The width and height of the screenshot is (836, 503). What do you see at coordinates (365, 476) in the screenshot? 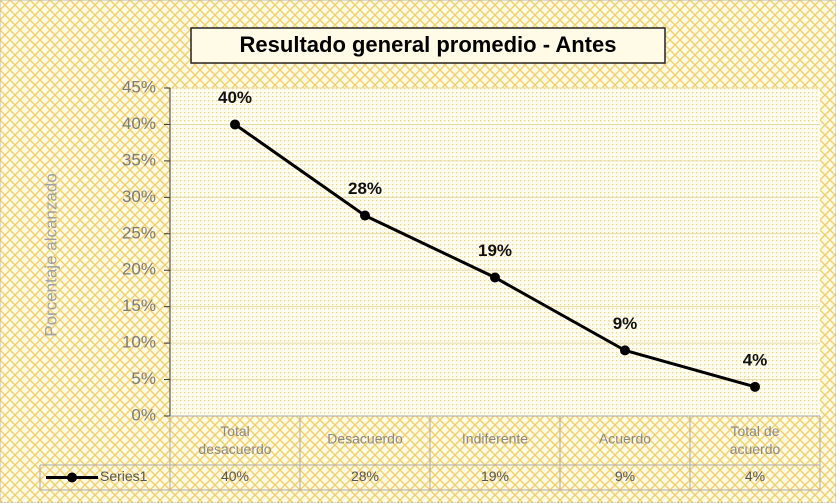
I see `table-cell: 28%` at bounding box center [365, 476].